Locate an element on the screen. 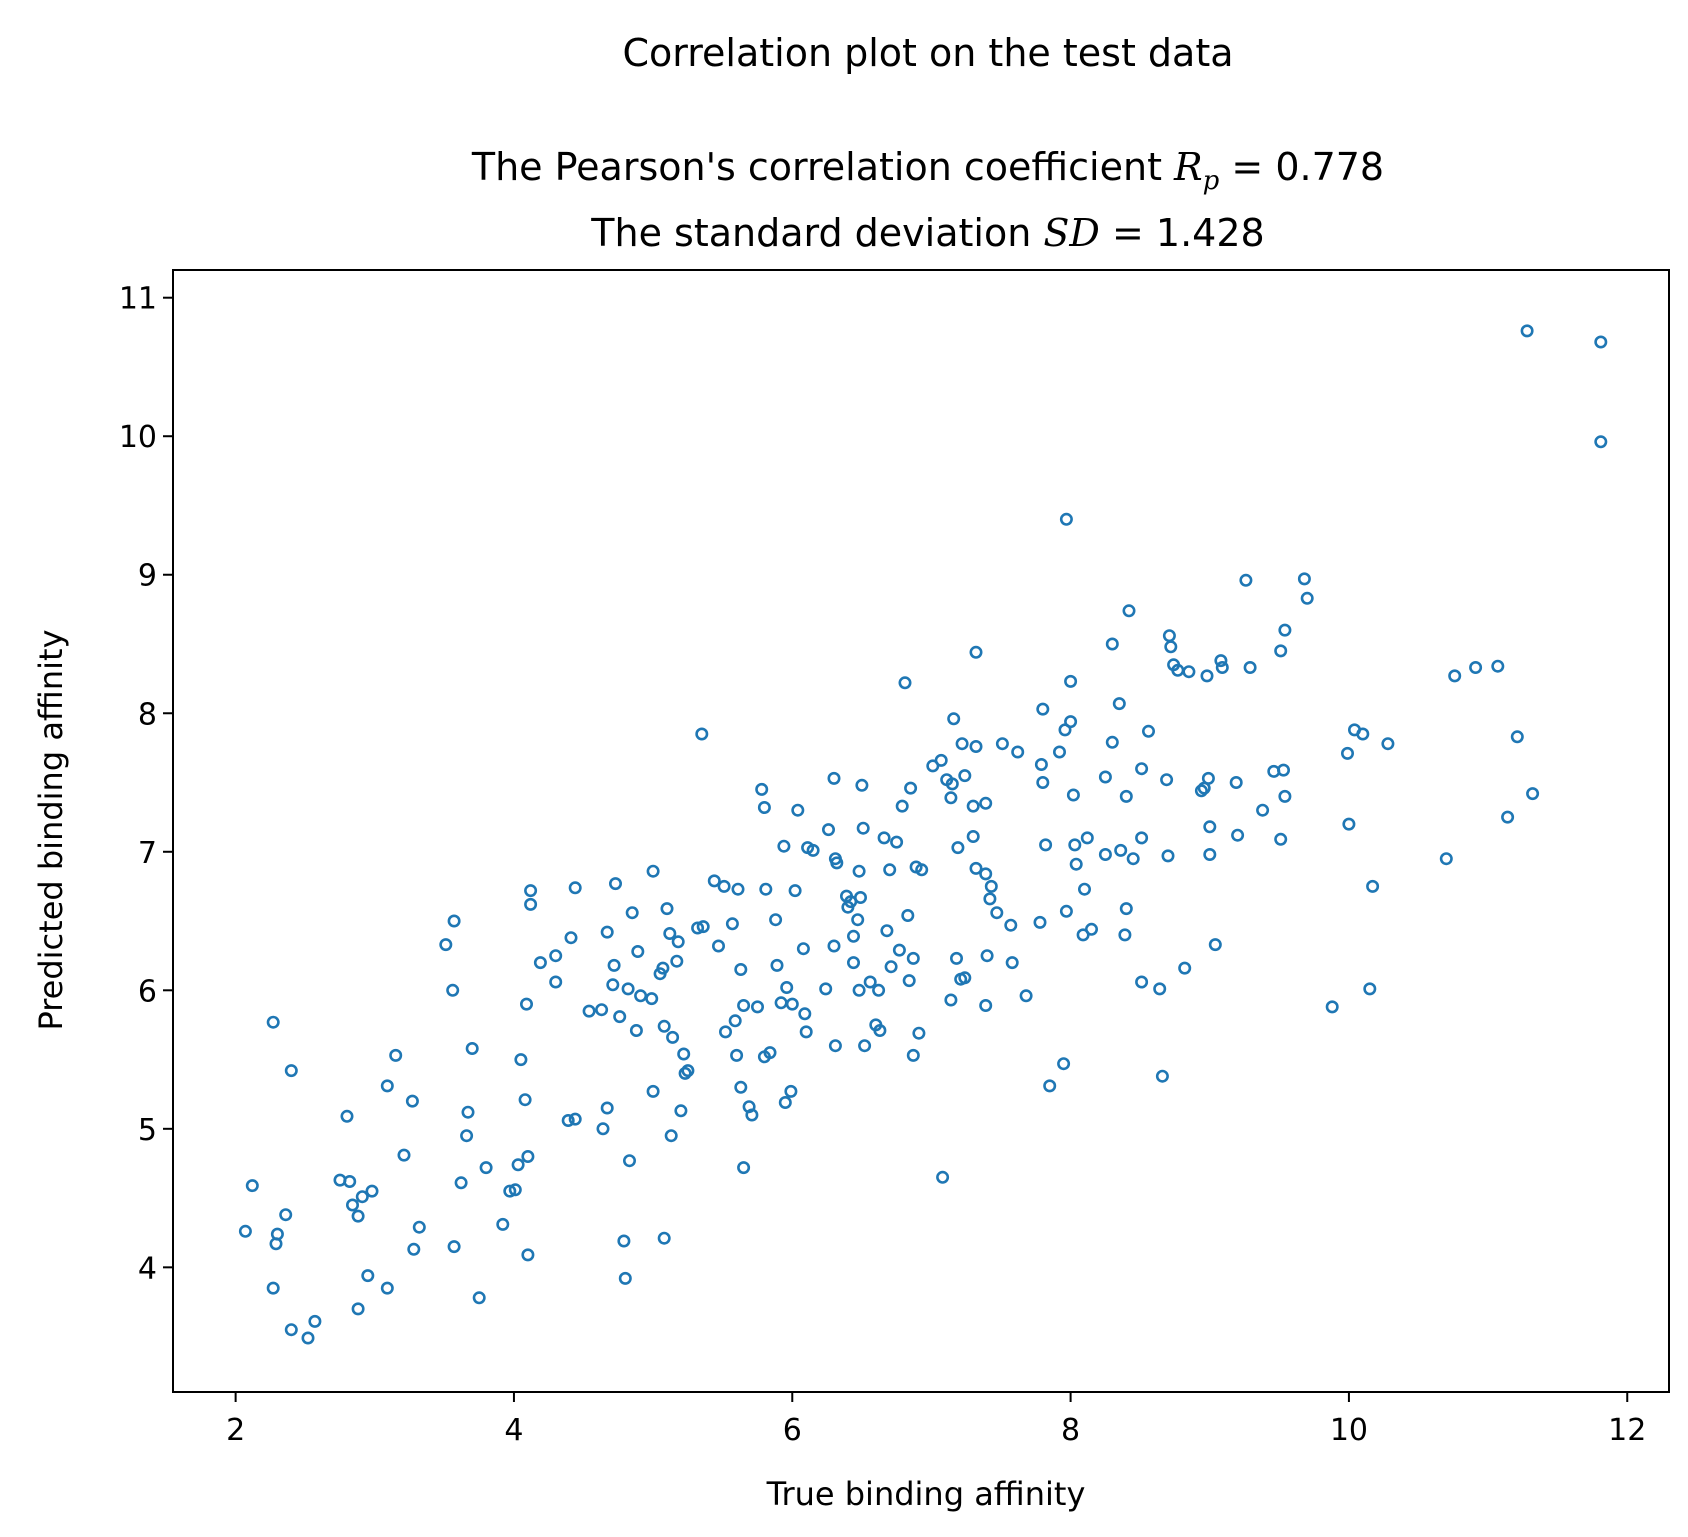 Image resolution: width=1688 pixels, height=1537 pixels. x-tick-label: 2 is located at coordinates (235, 1430).